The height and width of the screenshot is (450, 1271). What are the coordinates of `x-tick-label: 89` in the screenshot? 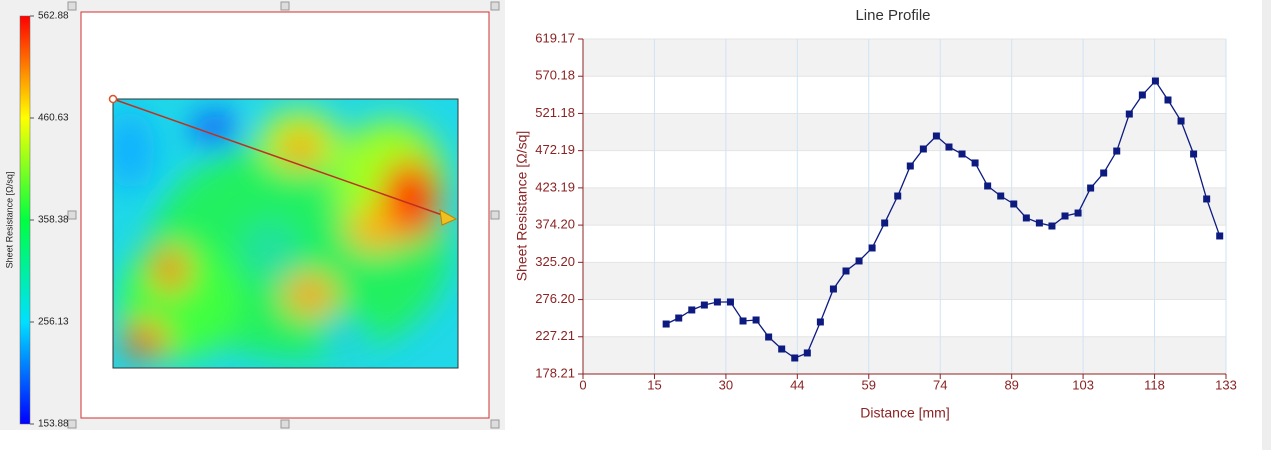 It's located at (1011, 384).